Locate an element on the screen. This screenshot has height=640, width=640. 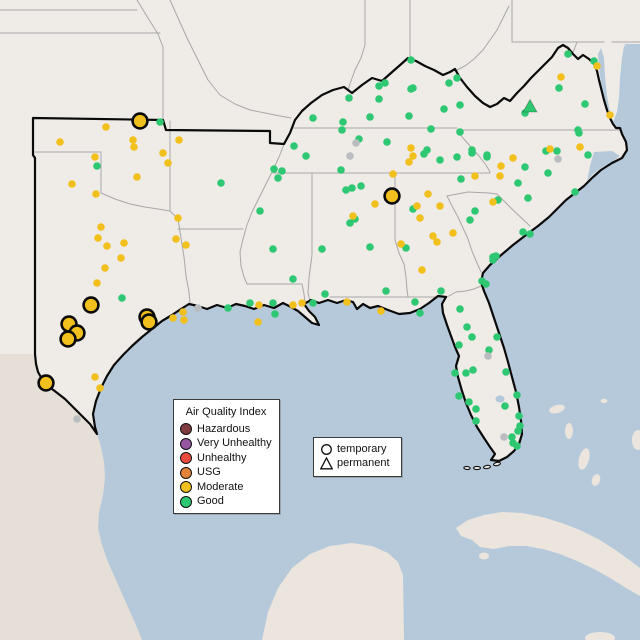
aqi-item-label: Very Unhealthy is located at coordinates (234, 443).